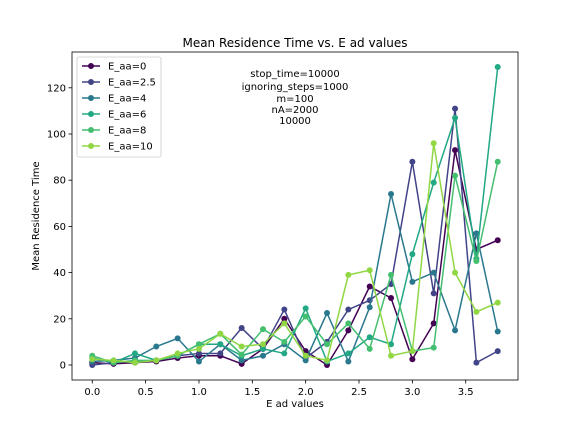 The image size is (576, 432). Describe the element at coordinates (252, 392) in the screenshot. I see `x-tick-label: 1.5` at that location.